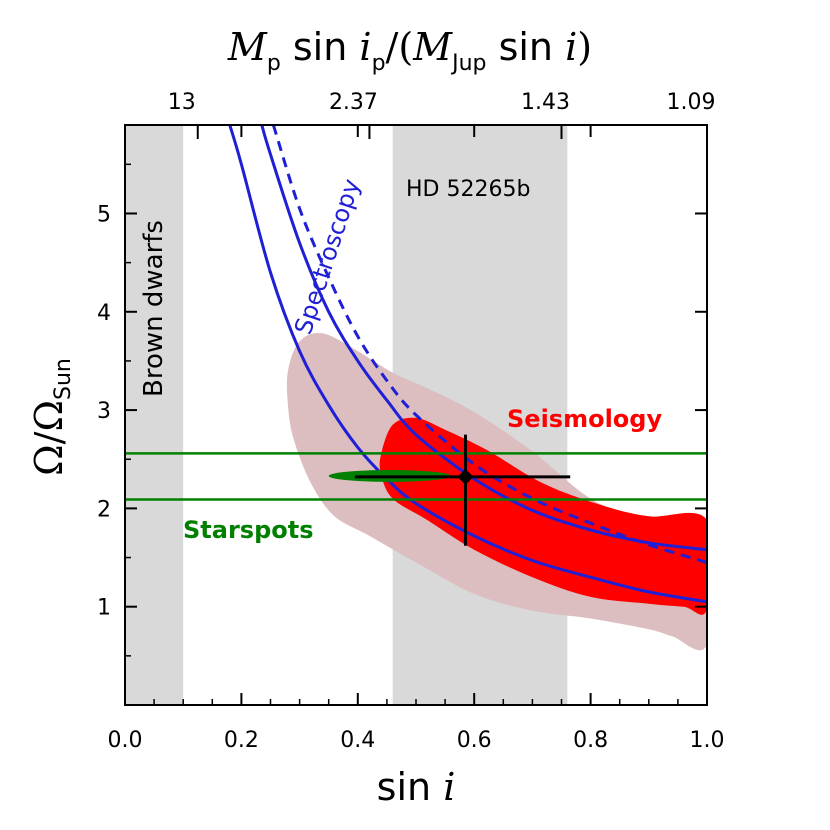 The image size is (830, 830). Describe the element at coordinates (584, 419) in the screenshot. I see `seismology-label: Seismology` at that location.